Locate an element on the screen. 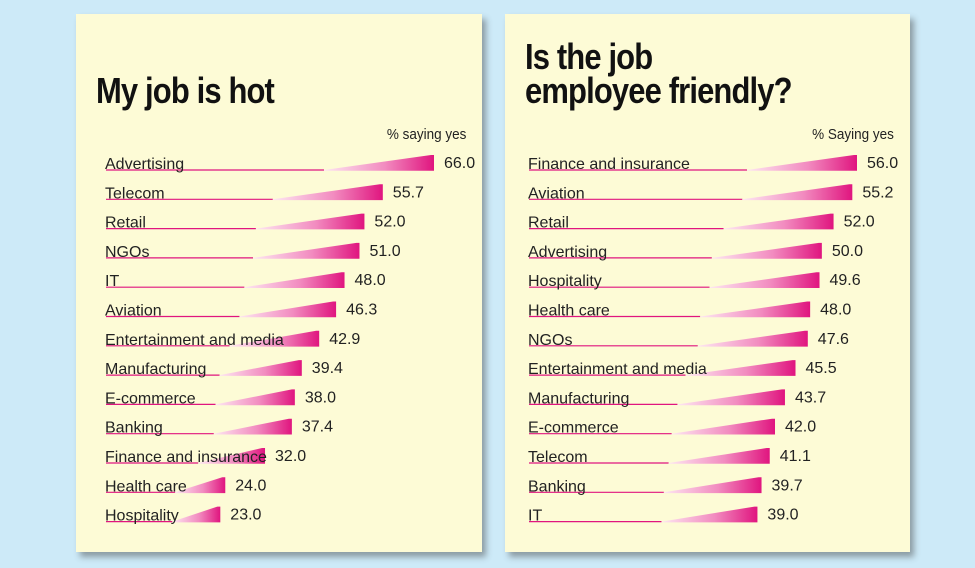  bar-row: Advertising 50.0 is located at coordinates (695, 251).